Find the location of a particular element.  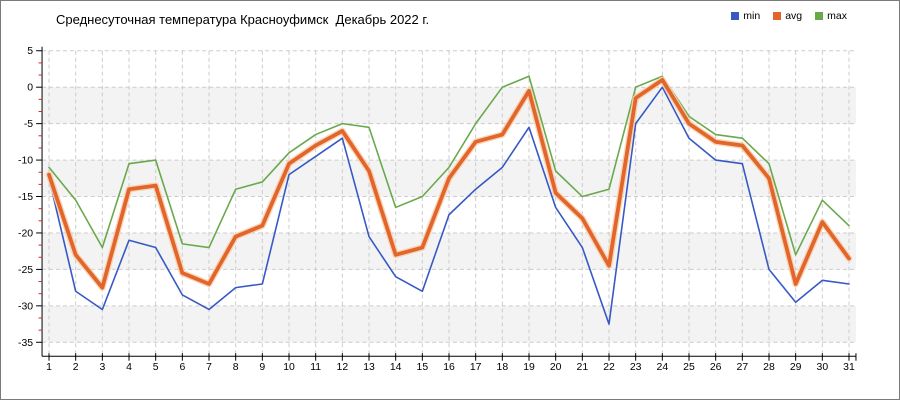

x-tick-label: 13 is located at coordinates (369, 367).